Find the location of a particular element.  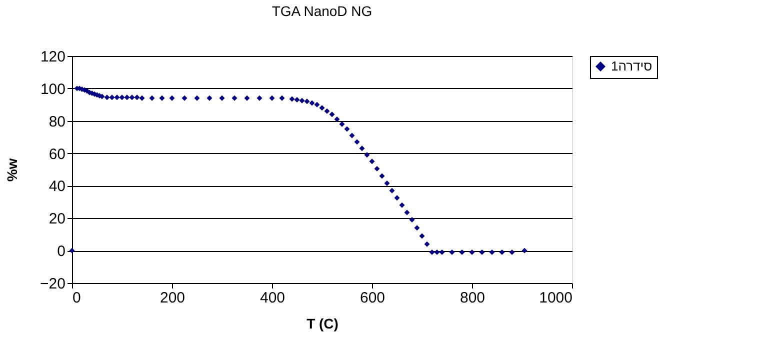

y-tick-label: 60 is located at coordinates (57, 154).